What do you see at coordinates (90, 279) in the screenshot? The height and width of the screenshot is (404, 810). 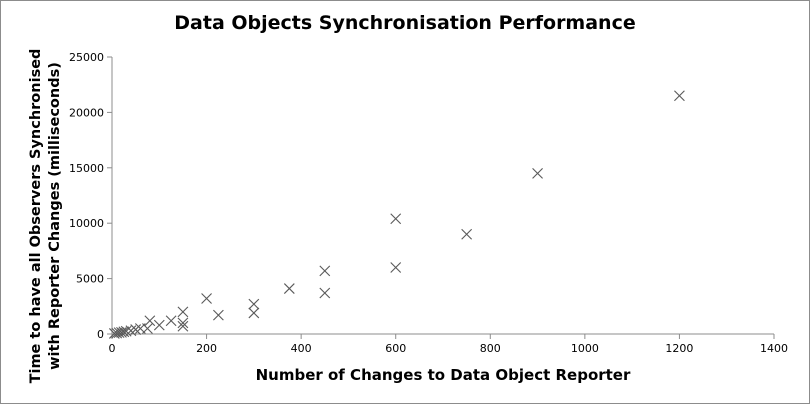 I see `y-tick-label: 5000` at bounding box center [90, 279].